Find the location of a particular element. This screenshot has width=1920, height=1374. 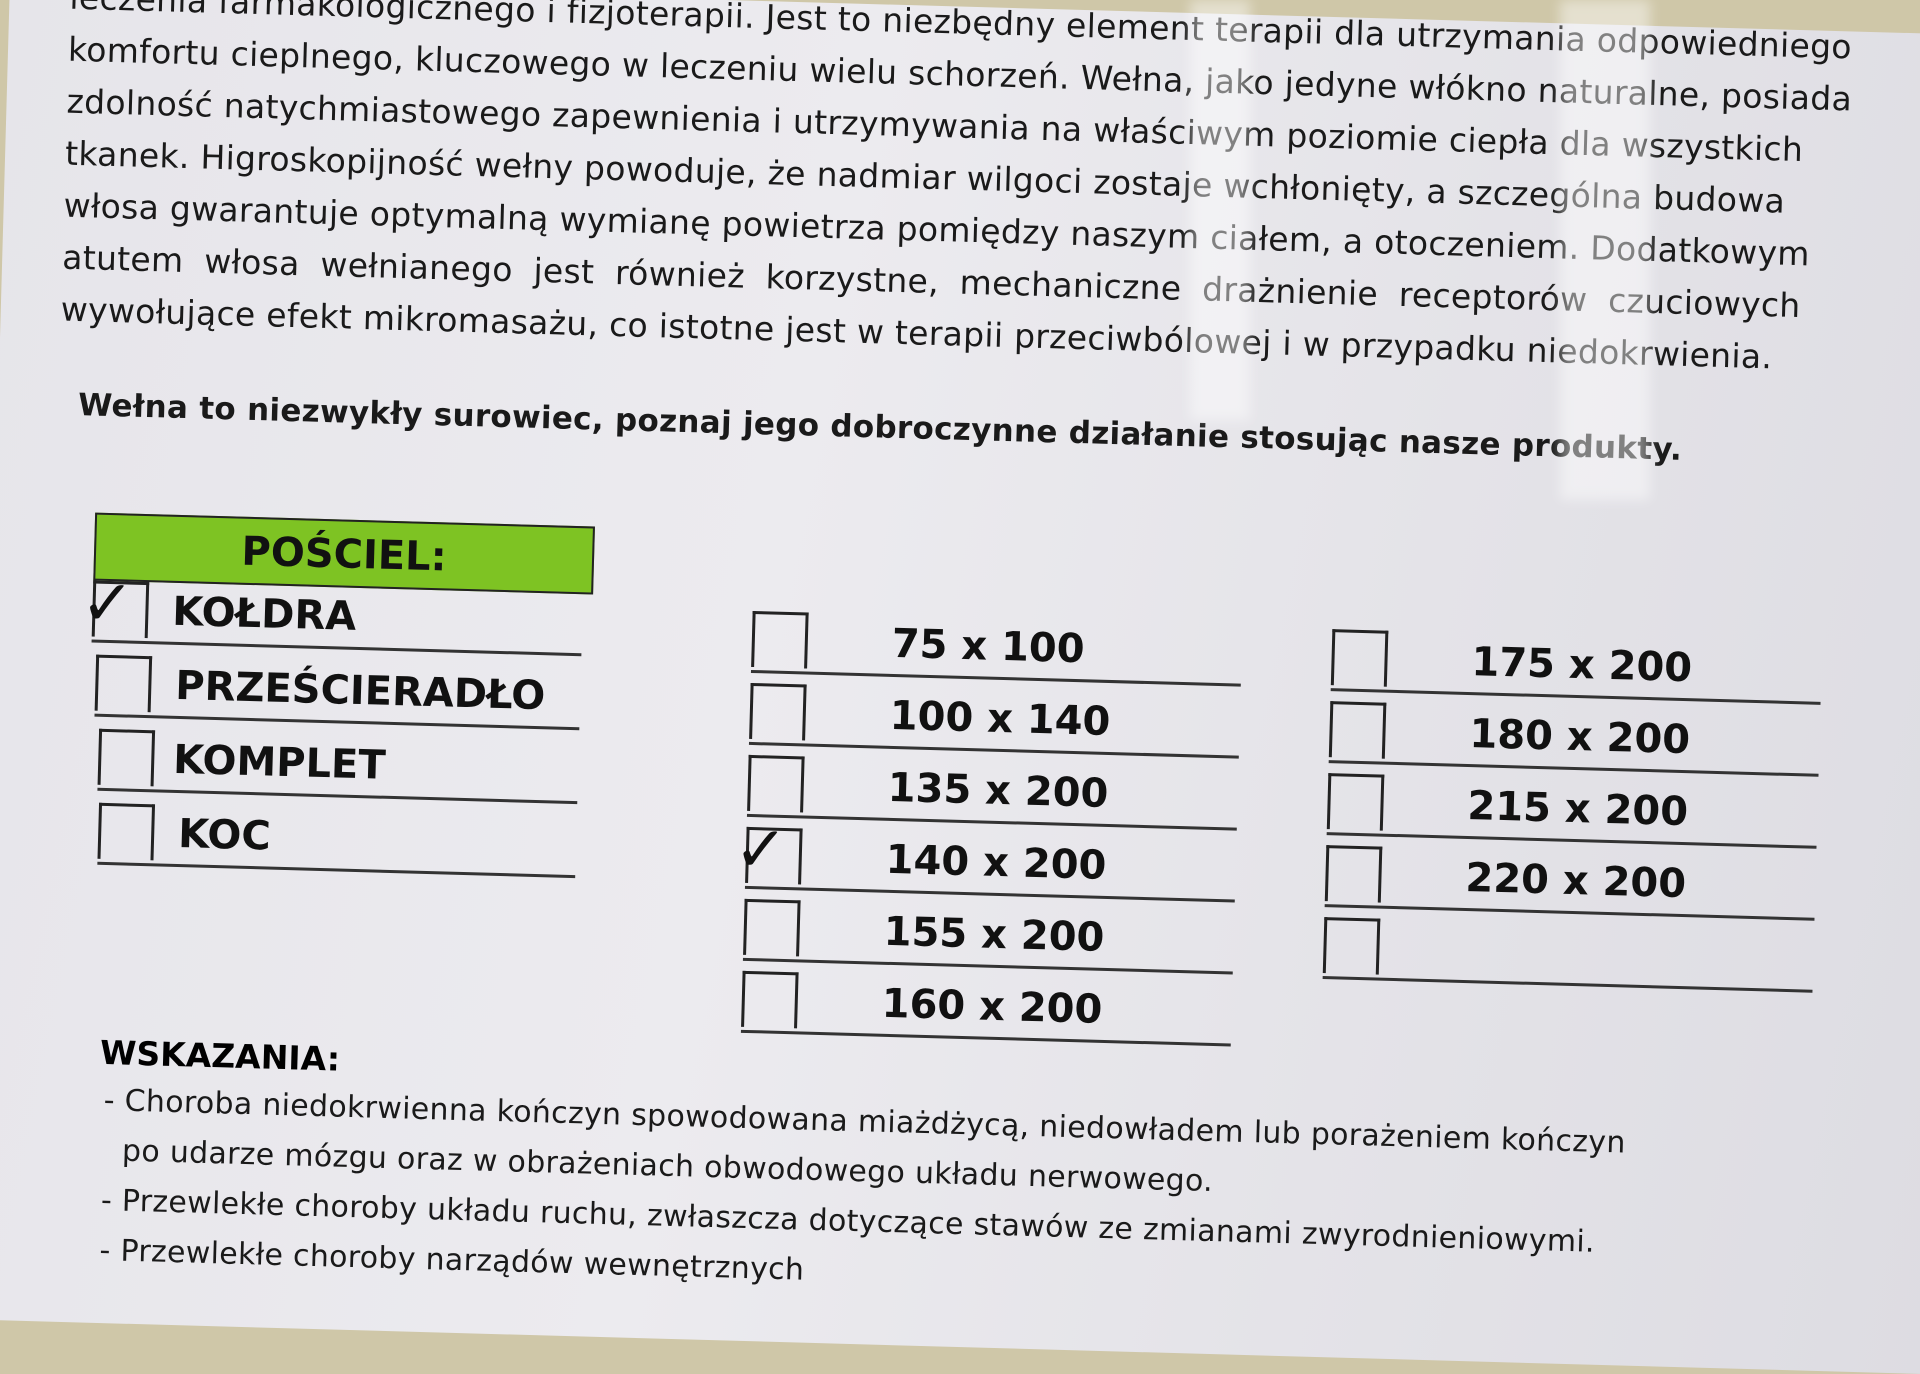

size-label: 100 x 140 is located at coordinates (1000, 719).